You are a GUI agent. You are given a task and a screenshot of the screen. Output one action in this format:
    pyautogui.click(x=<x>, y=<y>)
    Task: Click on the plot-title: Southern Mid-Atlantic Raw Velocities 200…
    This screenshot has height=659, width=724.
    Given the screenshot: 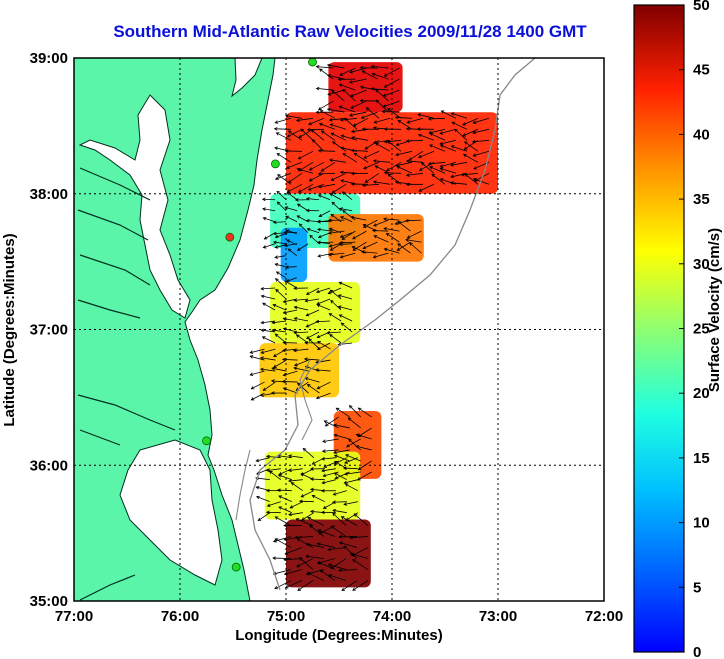 What is the action you would take?
    pyautogui.click(x=350, y=31)
    